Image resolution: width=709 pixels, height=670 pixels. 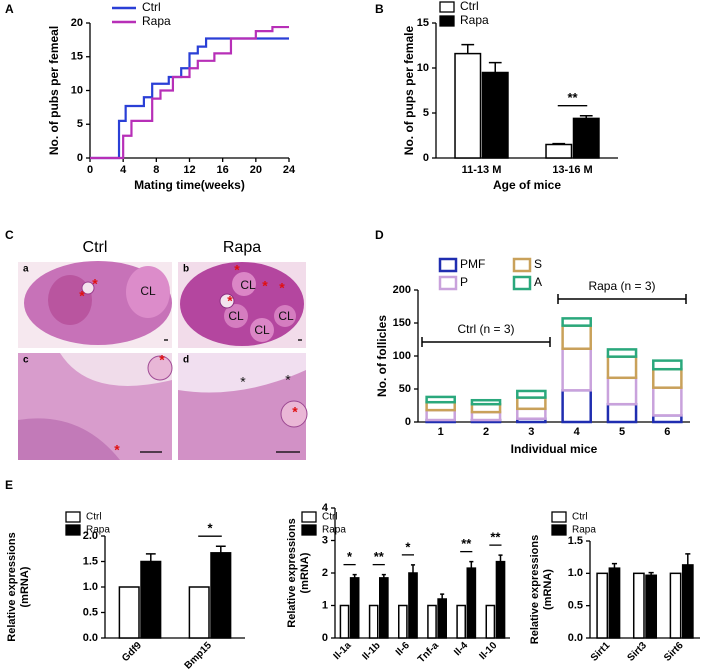 I want to click on image-label: d, so click(x=186, y=360).